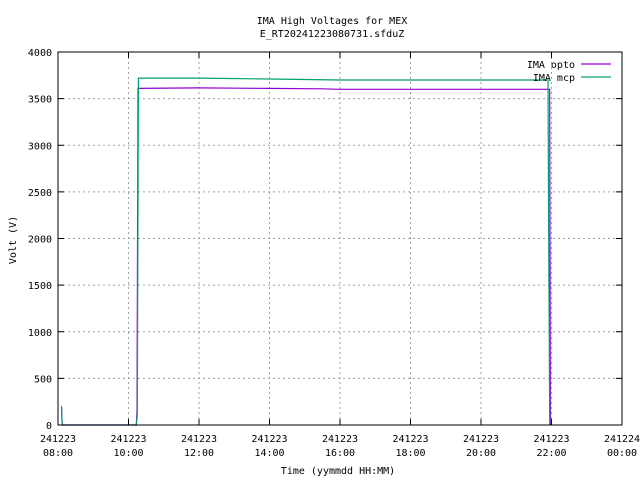 The height and width of the screenshot is (480, 640). What do you see at coordinates (40, 100) in the screenshot?
I see `y-tick-label: 3500` at bounding box center [40, 100].